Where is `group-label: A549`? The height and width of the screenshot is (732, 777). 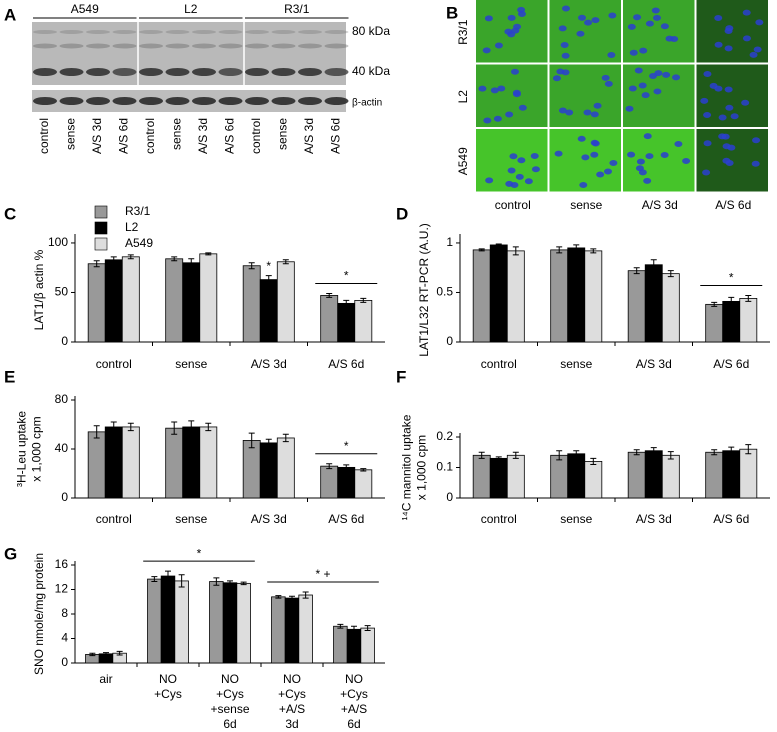
group-label: A549 is located at coordinates (85, 9).